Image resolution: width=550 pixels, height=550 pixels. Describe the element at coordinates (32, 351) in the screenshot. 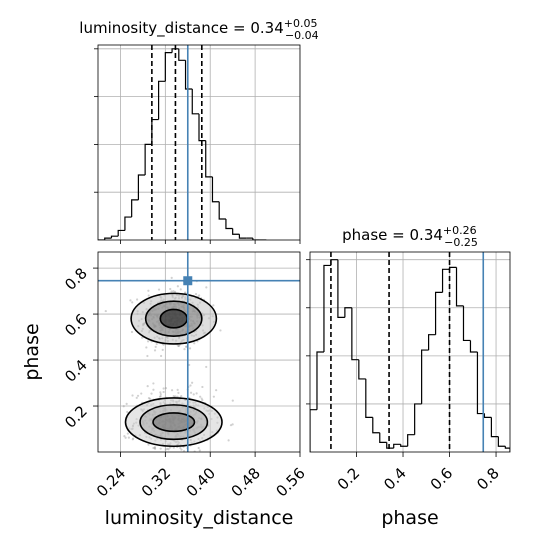

I see `y-axis-label-phase: phase` at that location.